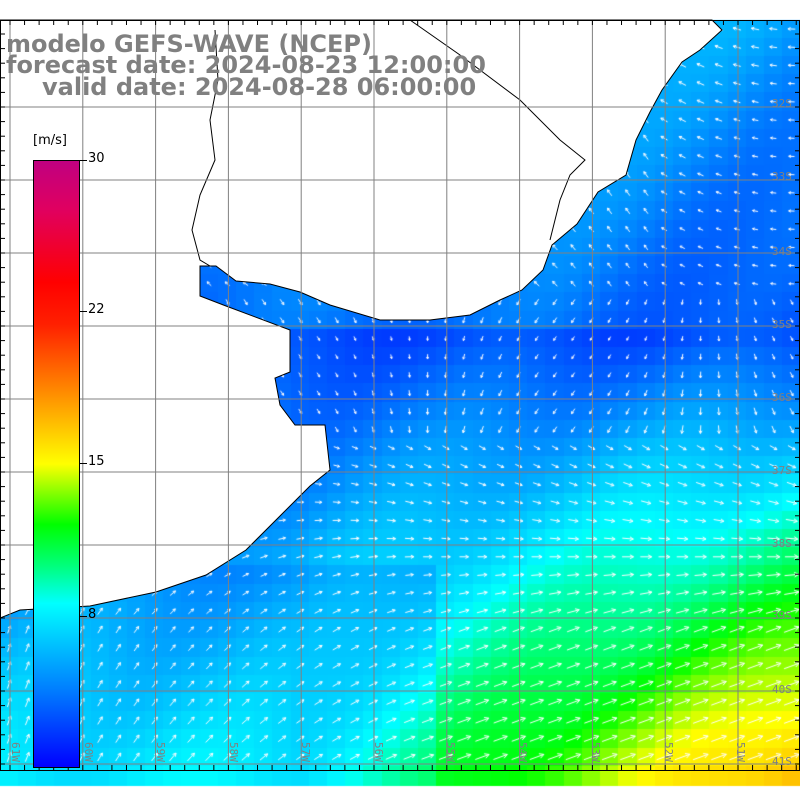  Describe the element at coordinates (782, 470) in the screenshot. I see `latitude-label: 37S` at that location.